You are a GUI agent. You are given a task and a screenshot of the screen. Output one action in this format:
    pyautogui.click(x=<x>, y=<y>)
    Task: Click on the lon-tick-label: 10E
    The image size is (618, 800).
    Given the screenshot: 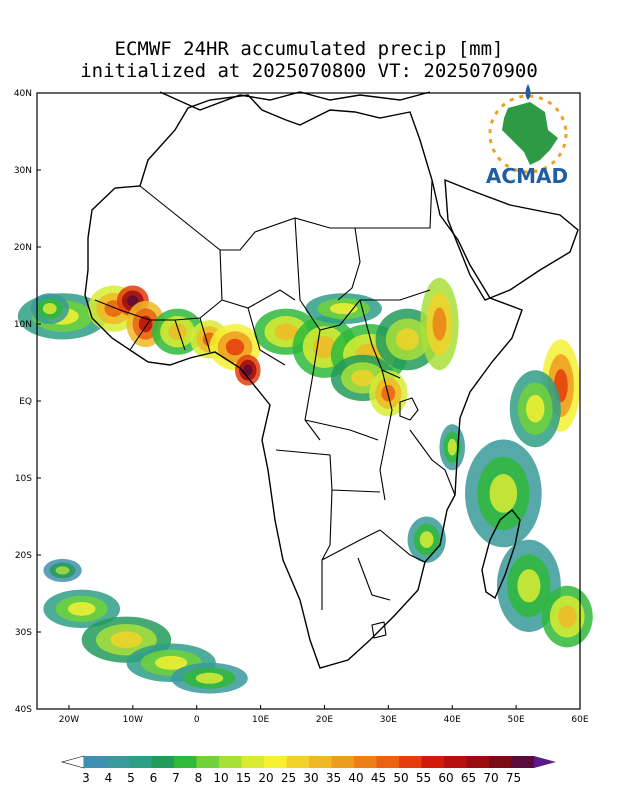 What is the action you would take?
    pyautogui.click(x=260, y=720)
    